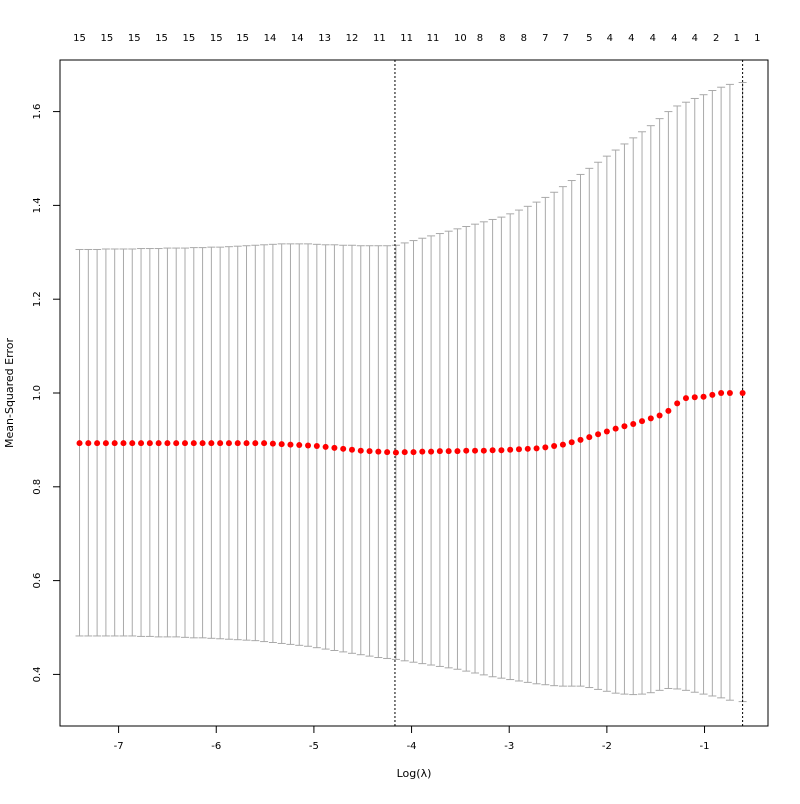  I want to click on y-tick-label: 0.6, so click(37, 581).